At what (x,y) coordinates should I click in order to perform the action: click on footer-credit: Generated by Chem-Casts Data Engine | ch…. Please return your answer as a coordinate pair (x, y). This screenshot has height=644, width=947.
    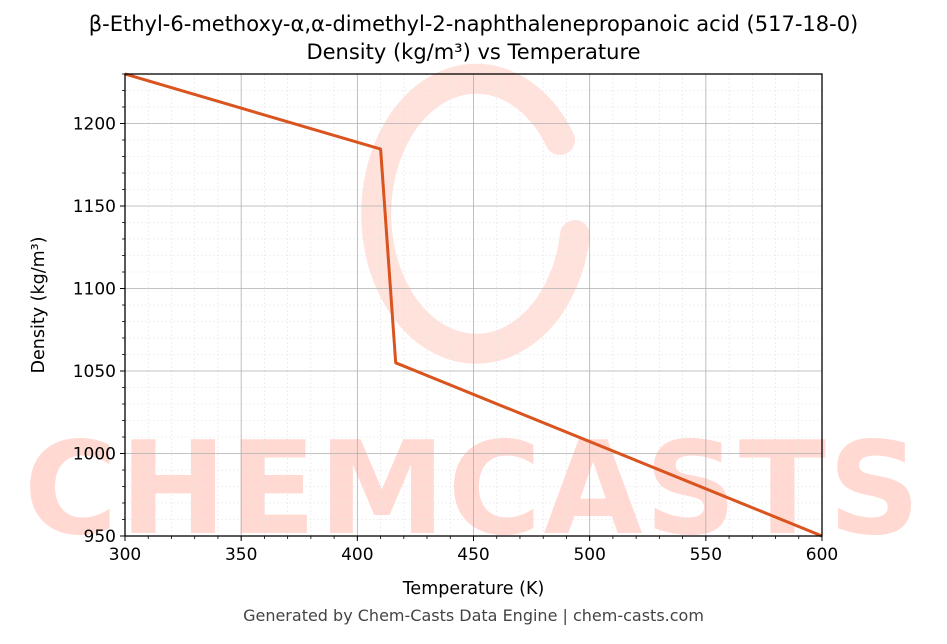
    Looking at the image, I should click on (473, 615).